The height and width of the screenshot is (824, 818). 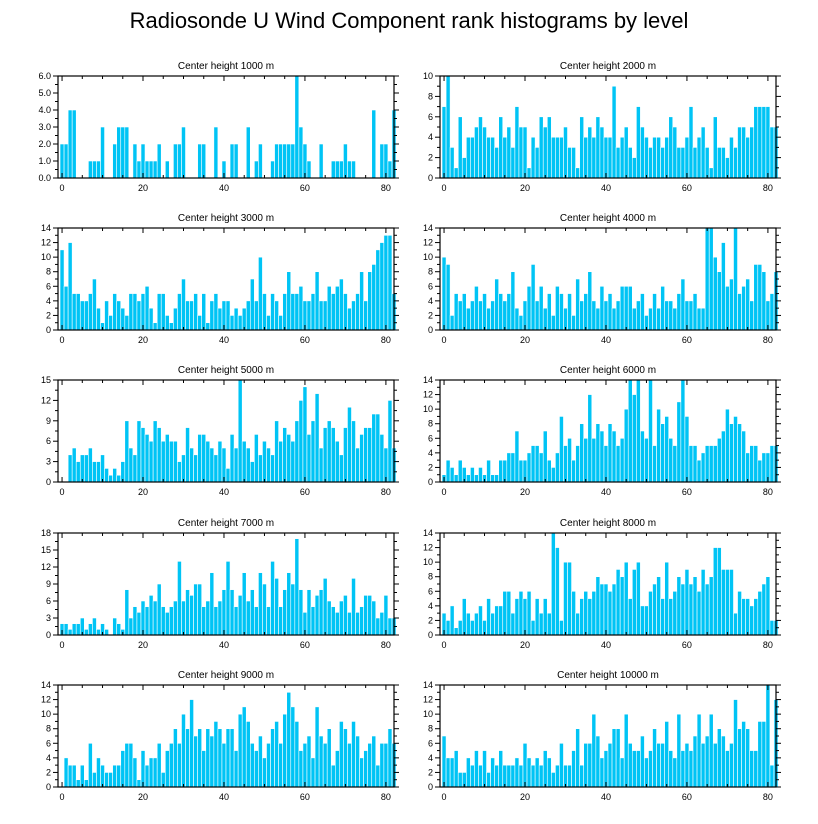 What do you see at coordinates (610, 431) in the screenshot?
I see `bar-group` at bounding box center [610, 431].